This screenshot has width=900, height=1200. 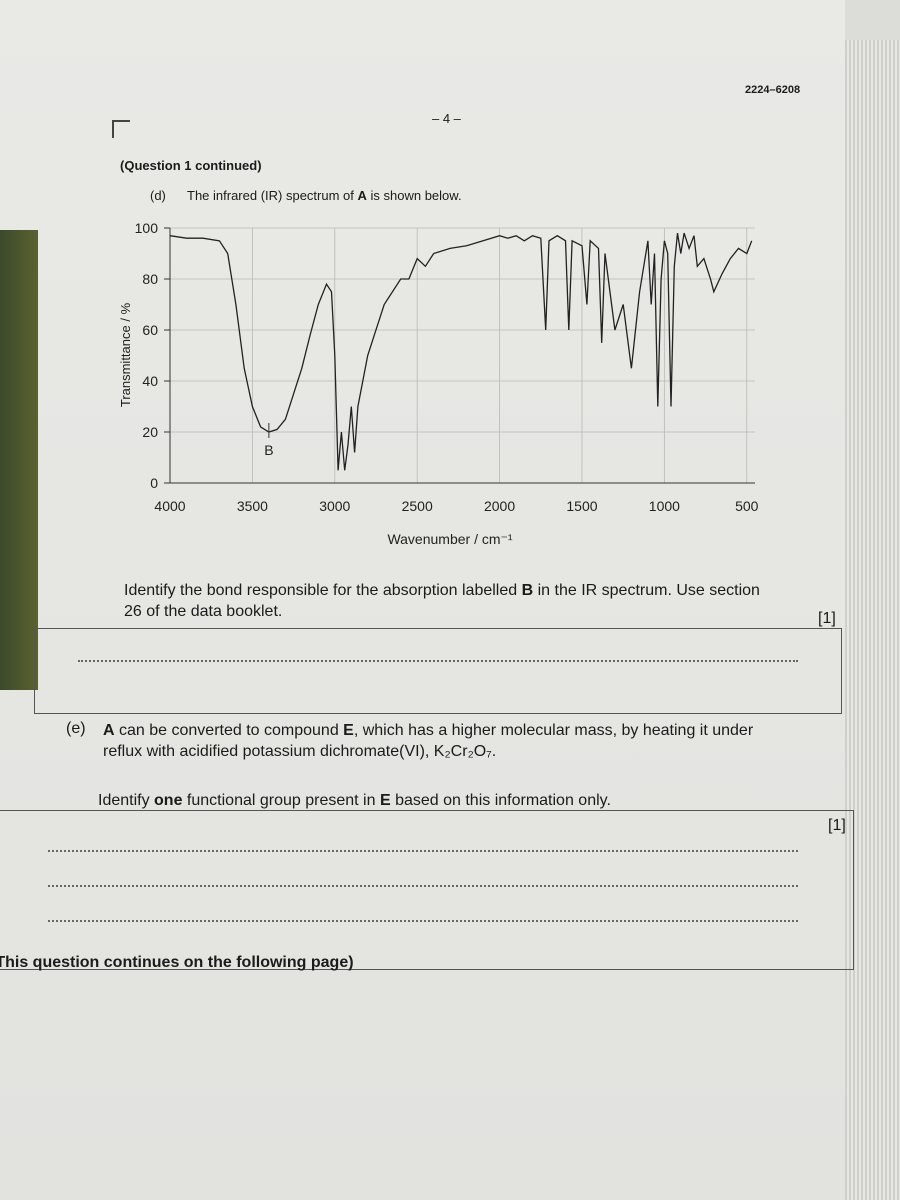 What do you see at coordinates (417, 506) in the screenshot?
I see `x-tick-label: 2500` at bounding box center [417, 506].